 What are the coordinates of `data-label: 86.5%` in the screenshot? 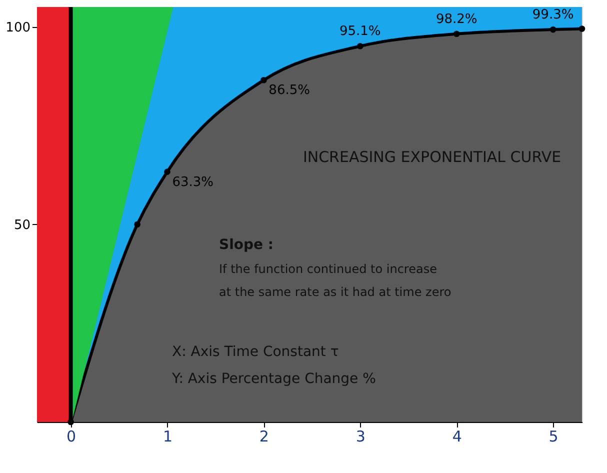 It's located at (289, 90).